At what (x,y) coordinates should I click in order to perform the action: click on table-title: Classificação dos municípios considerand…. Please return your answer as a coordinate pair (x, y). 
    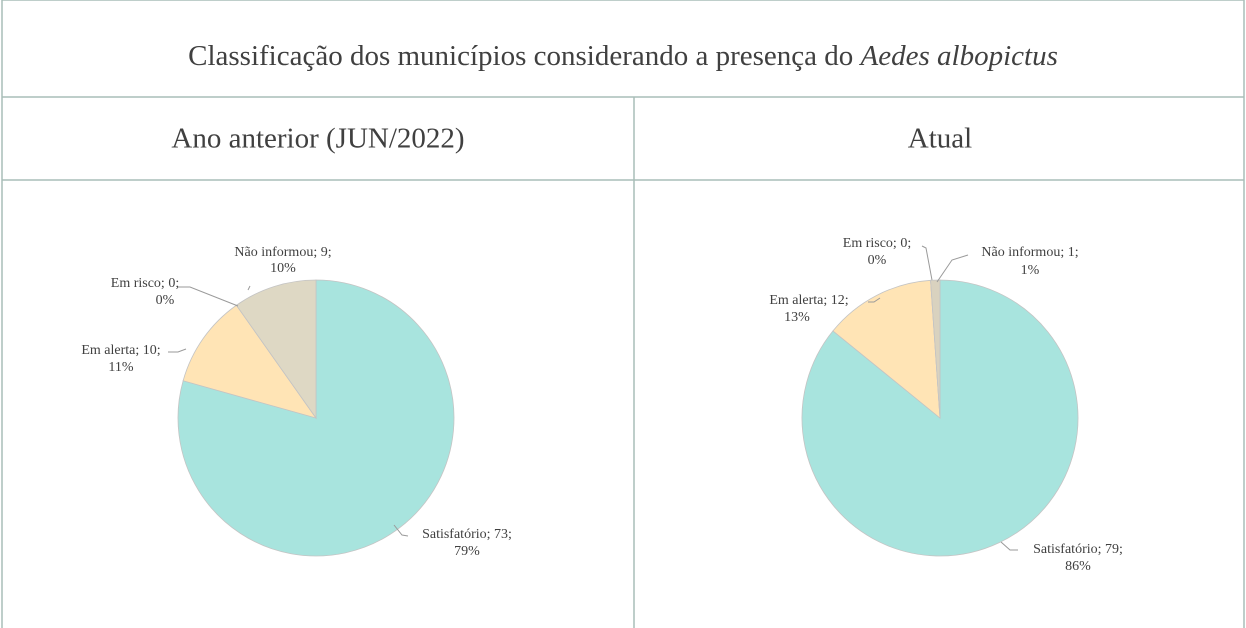
    Looking at the image, I should click on (623, 56).